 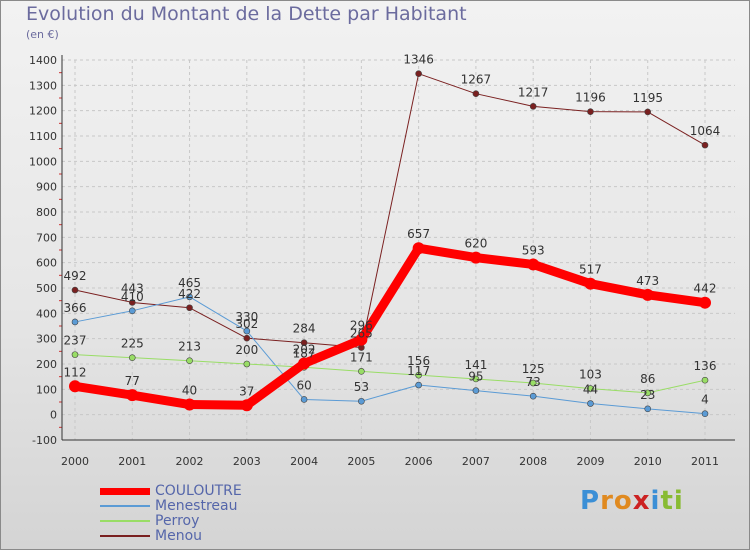 What do you see at coordinates (132, 381) in the screenshot?
I see `data-label-couloutre: 77` at bounding box center [132, 381].